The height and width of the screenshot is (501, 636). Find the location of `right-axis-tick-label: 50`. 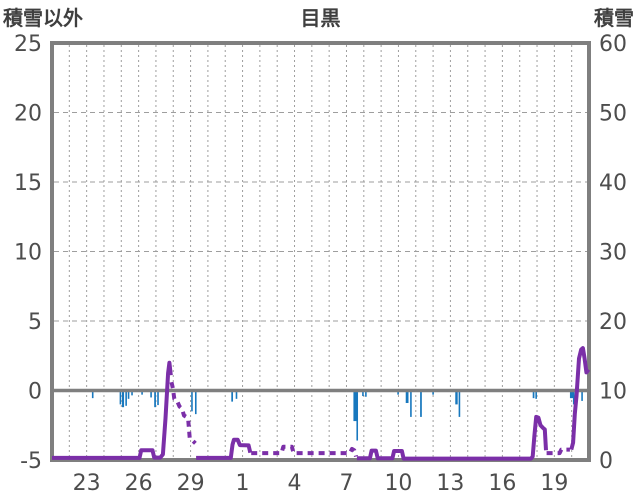

right-axis-tick-label: 50 is located at coordinates (613, 114).